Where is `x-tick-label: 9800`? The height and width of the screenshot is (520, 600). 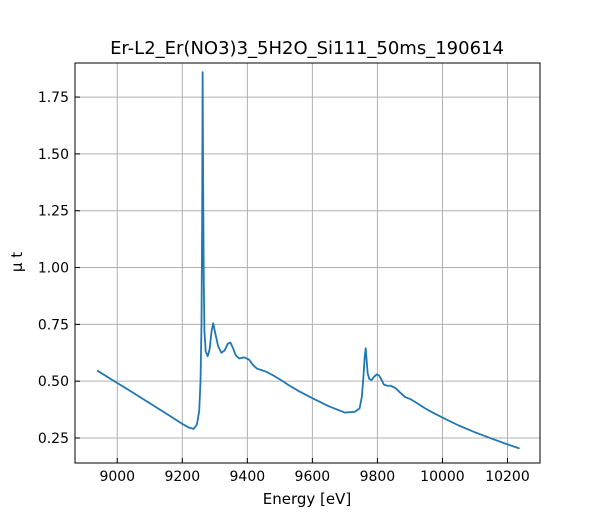 x-tick-label: 9800 is located at coordinates (378, 477).